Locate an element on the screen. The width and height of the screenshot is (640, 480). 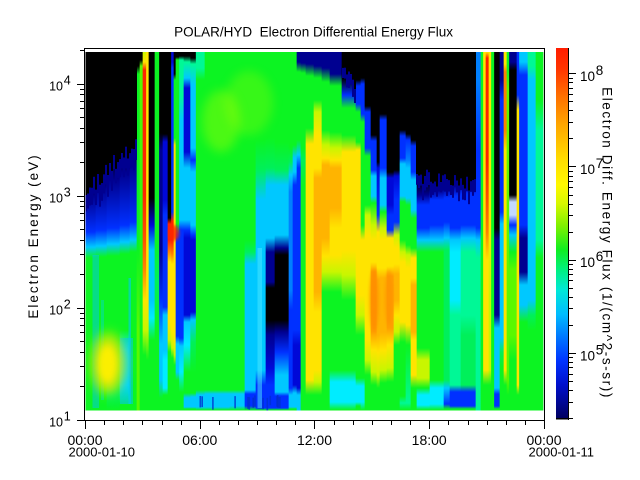
svg-text: 1 is located at coordinates (67, 417).